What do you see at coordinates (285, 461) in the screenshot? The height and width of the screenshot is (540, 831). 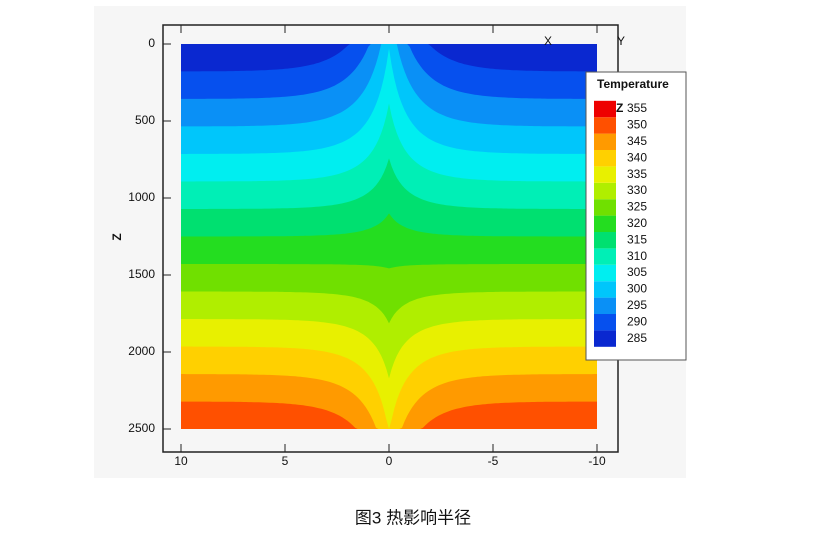 I see `x-tick-label: 5` at bounding box center [285, 461].